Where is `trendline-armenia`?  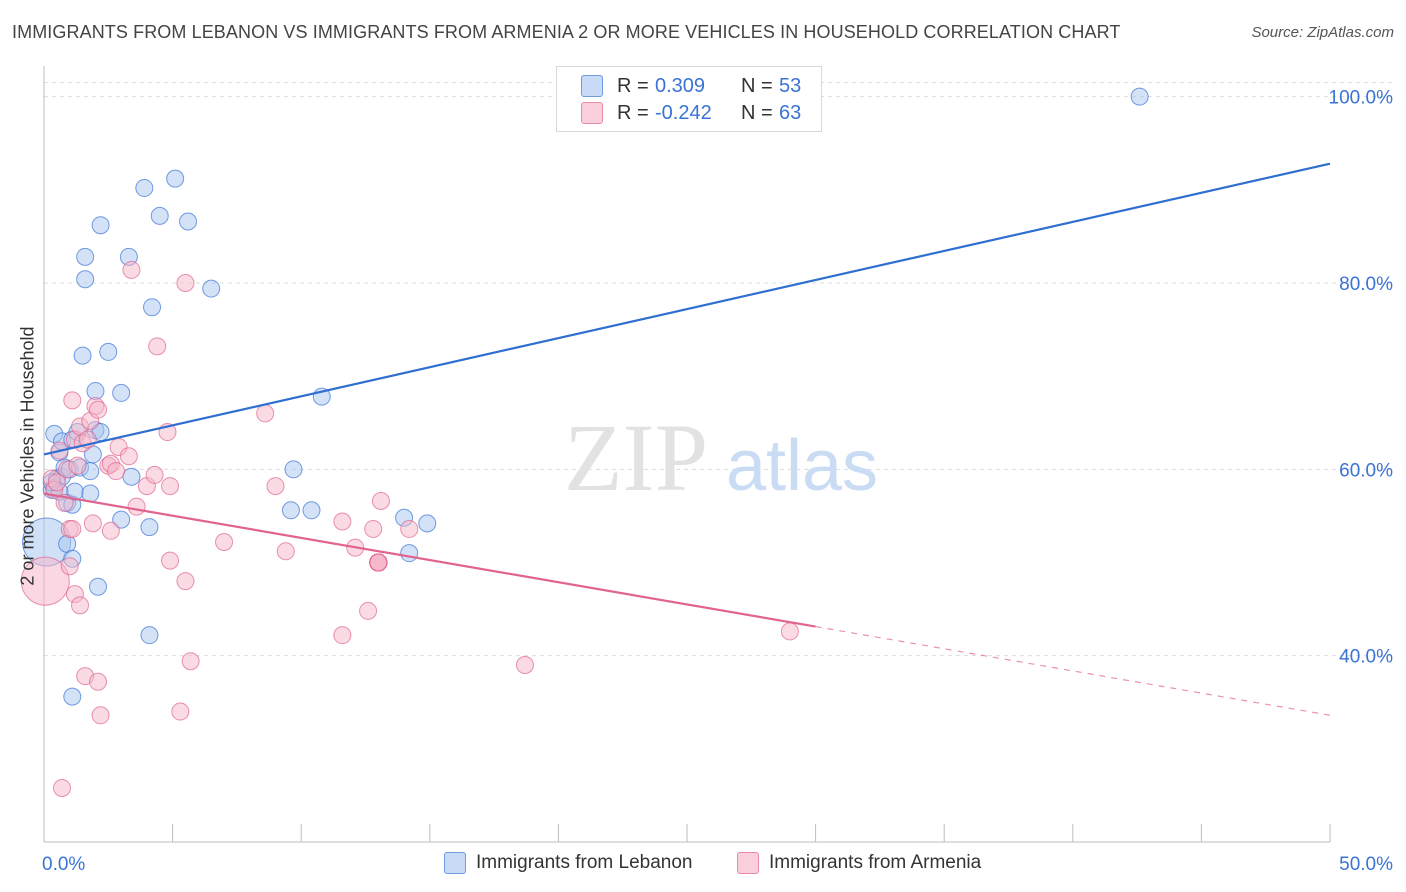 trendline-armenia is located at coordinates (429, 560).